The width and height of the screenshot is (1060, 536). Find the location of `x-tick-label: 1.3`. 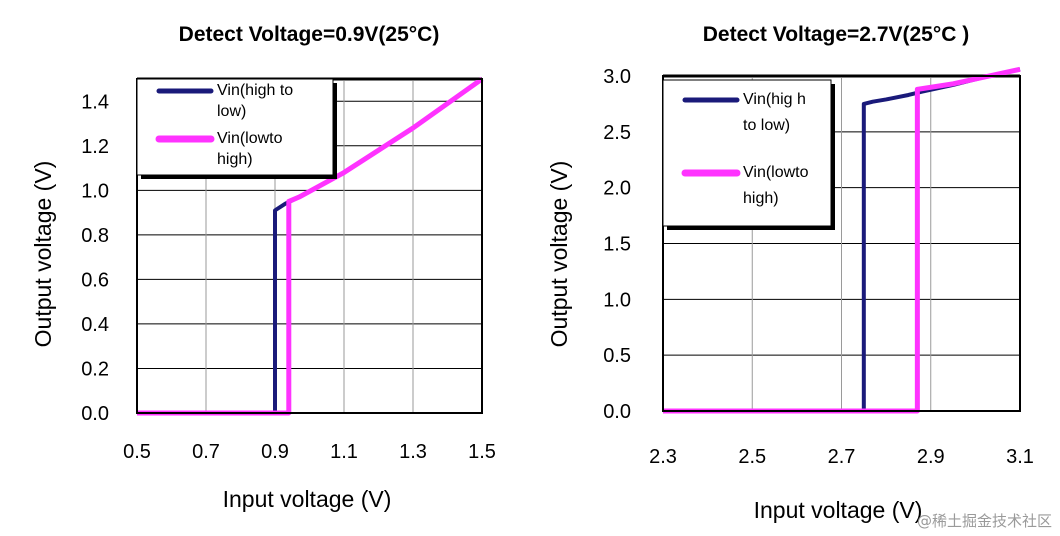

x-tick-label: 1.3 is located at coordinates (413, 452).